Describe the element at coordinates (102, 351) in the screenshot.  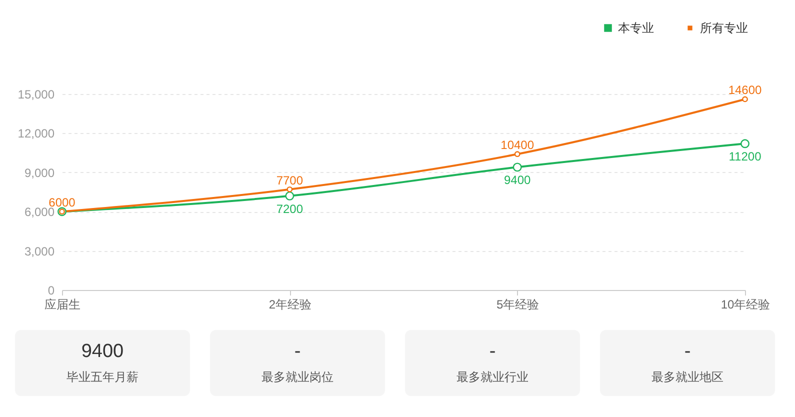
I see `text: 9400` at that location.